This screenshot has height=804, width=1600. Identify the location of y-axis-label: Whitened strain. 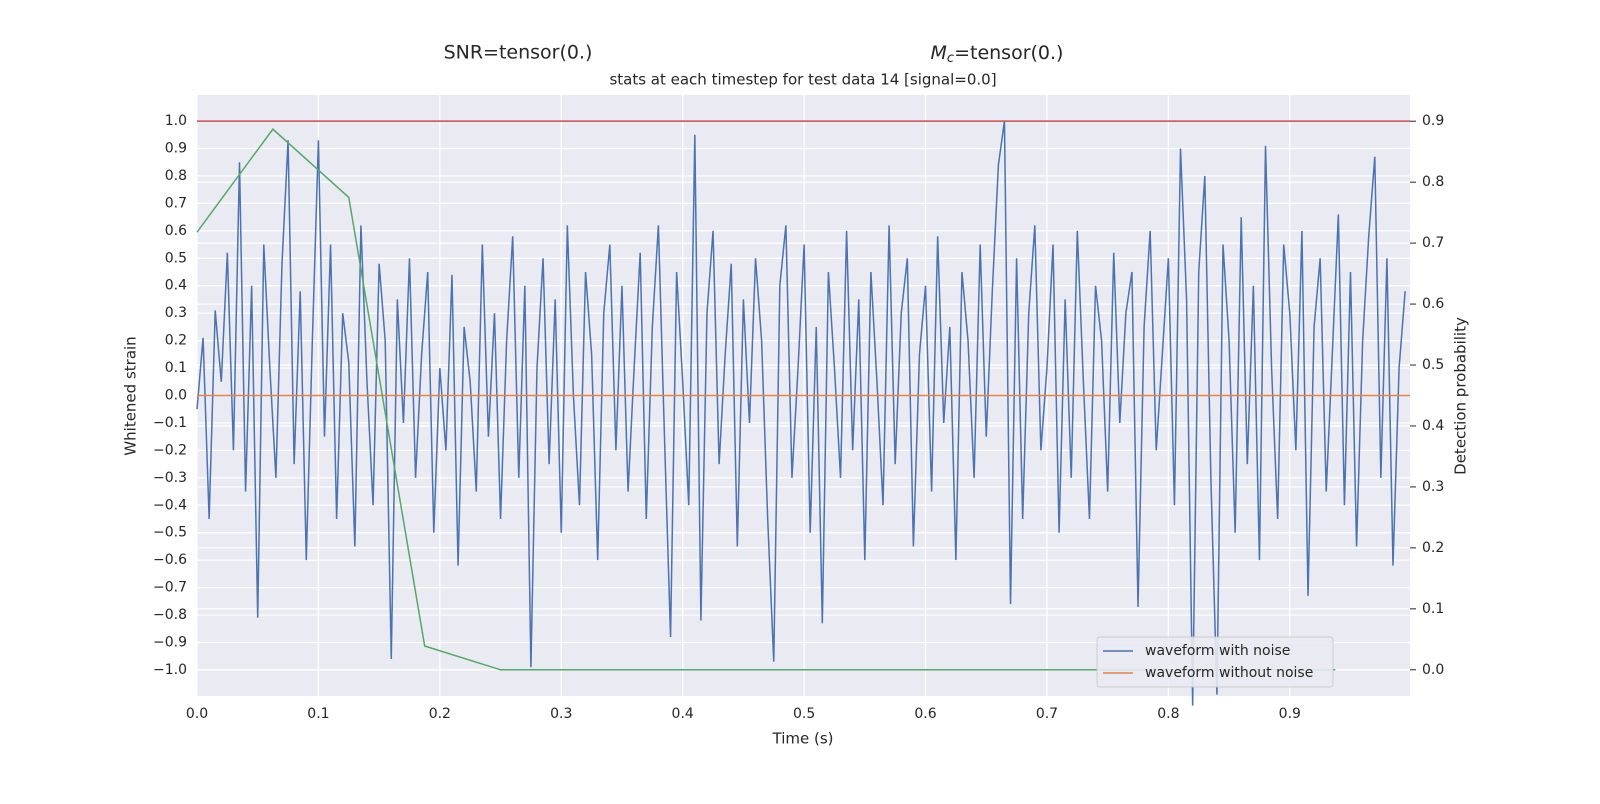
(131, 395).